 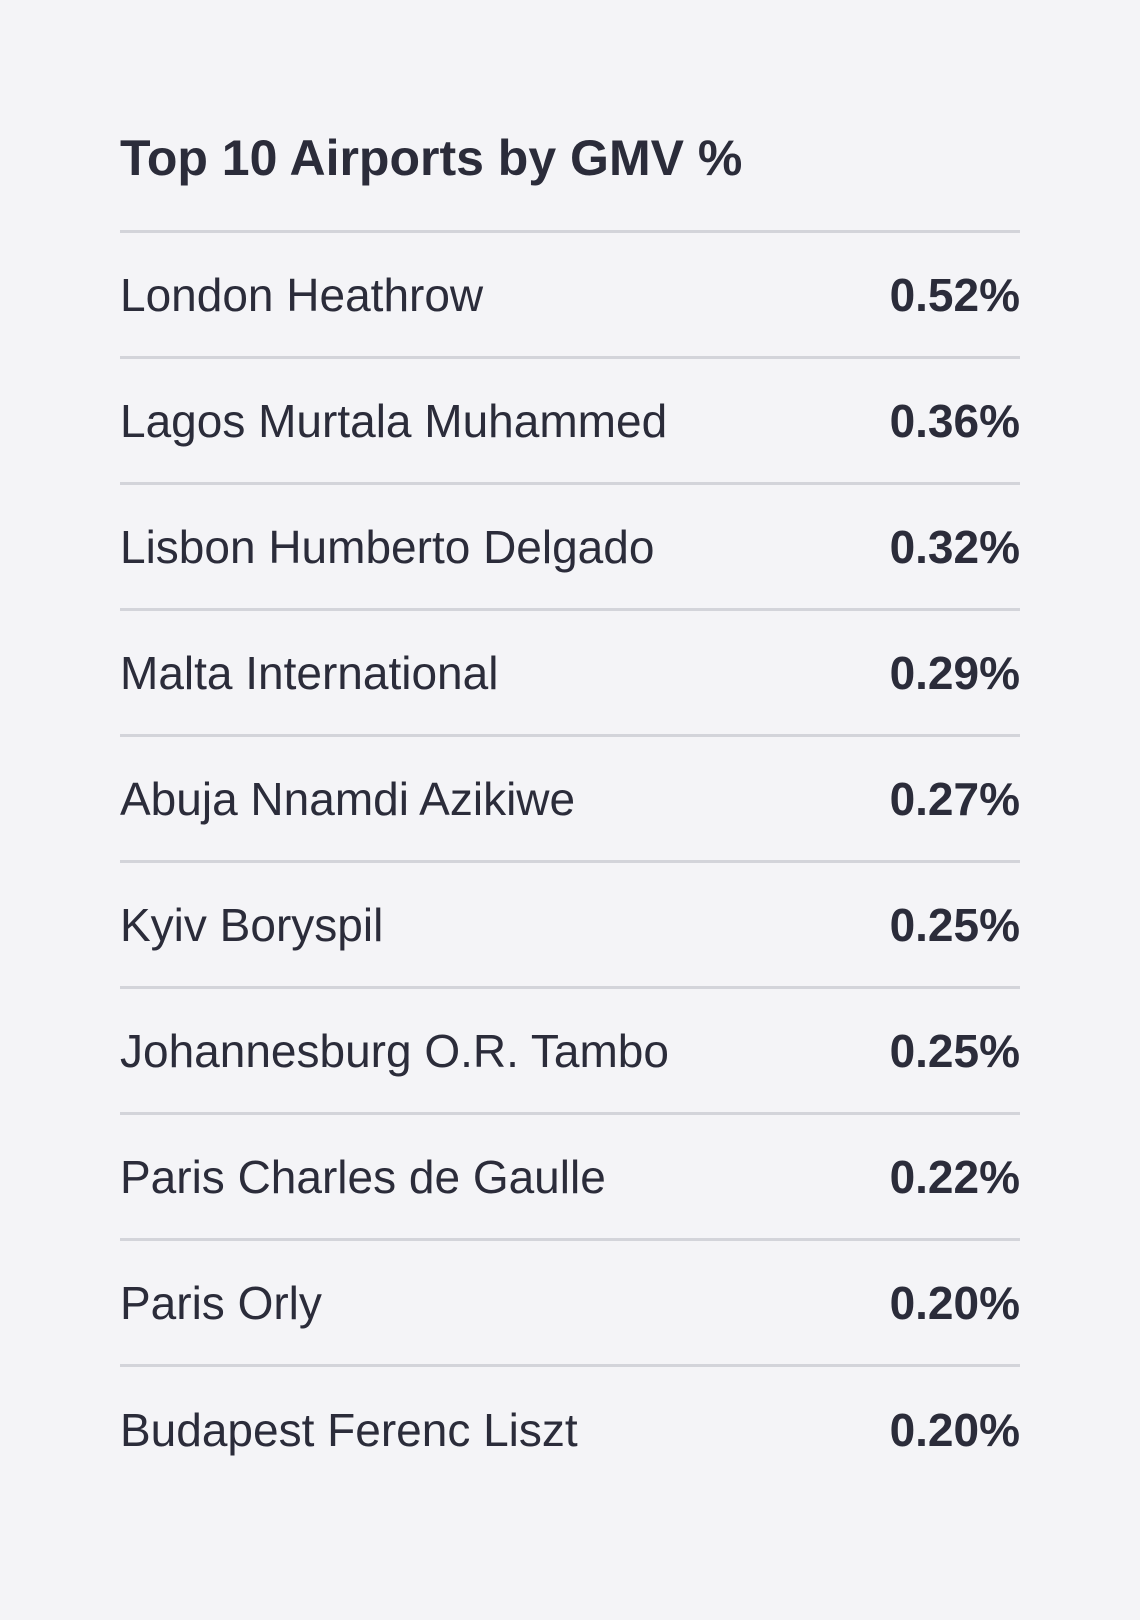 I want to click on airport-name: Johannesburg O.R. Tambo, so click(x=394, y=1050).